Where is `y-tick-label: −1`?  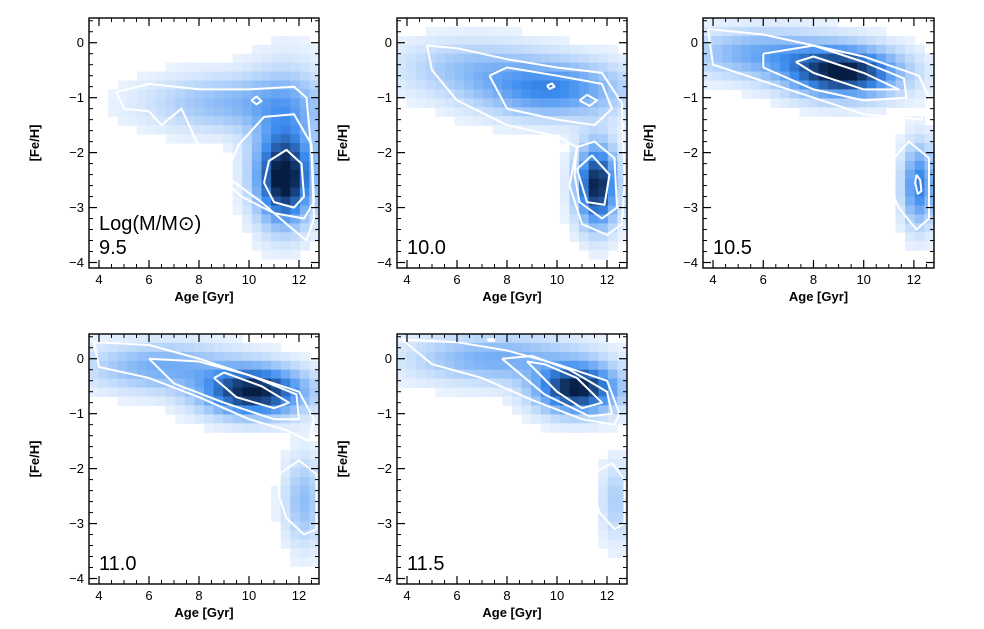 y-tick-label: −1 is located at coordinates (690, 97).